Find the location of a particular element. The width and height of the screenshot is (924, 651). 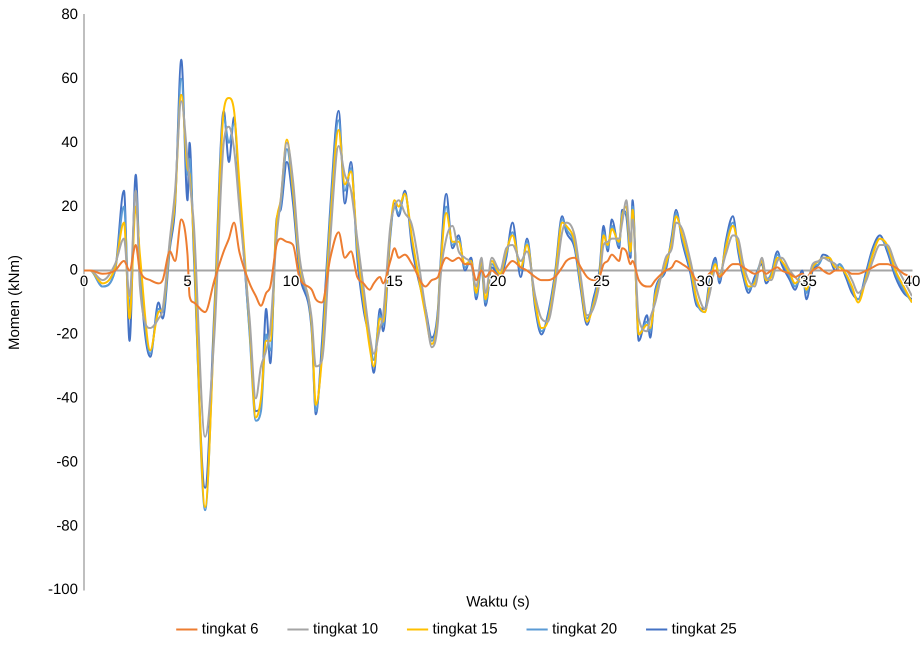

y-axis-title: Momen (kNm) is located at coordinates (15, 302).